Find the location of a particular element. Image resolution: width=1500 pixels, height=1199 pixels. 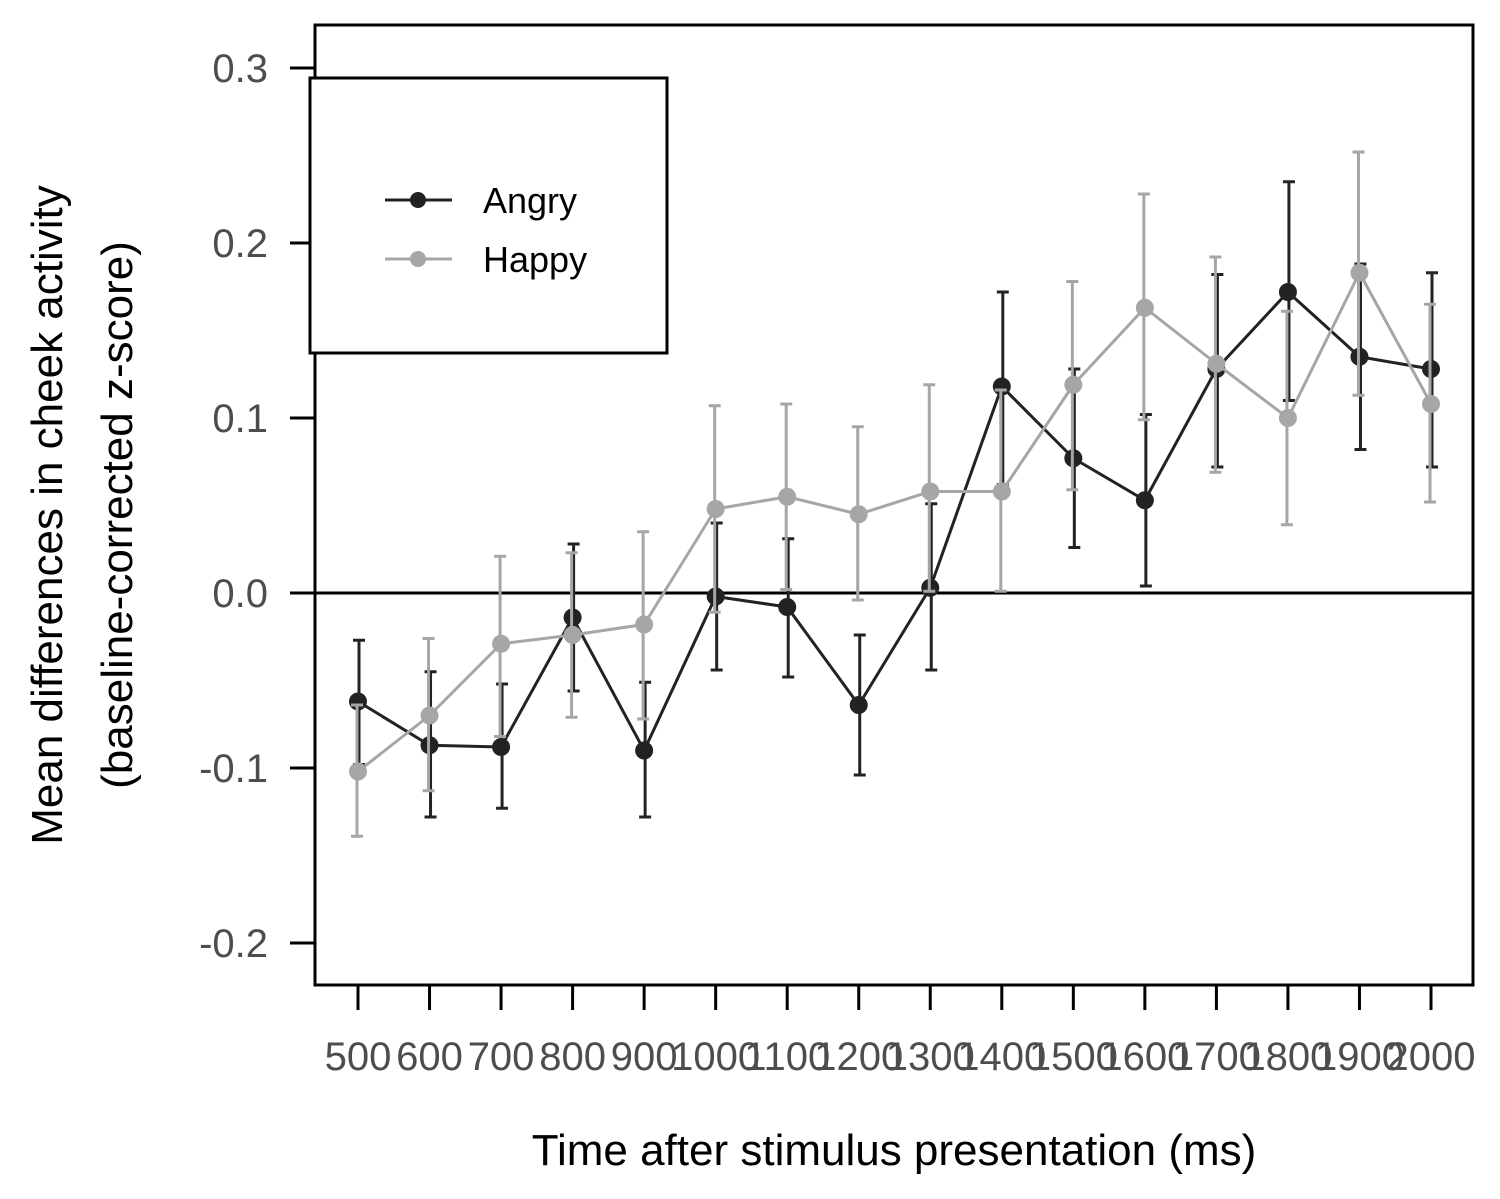

y-tick-label: -0.2 is located at coordinates (233, 944).